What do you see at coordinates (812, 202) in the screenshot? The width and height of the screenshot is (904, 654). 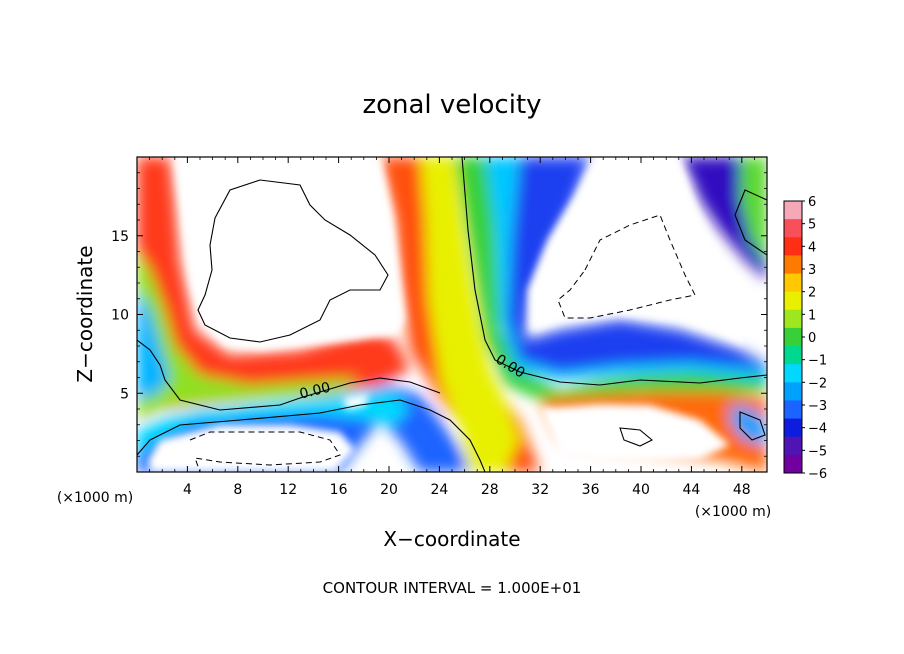 I see `colorbar-label: 6` at bounding box center [812, 202].